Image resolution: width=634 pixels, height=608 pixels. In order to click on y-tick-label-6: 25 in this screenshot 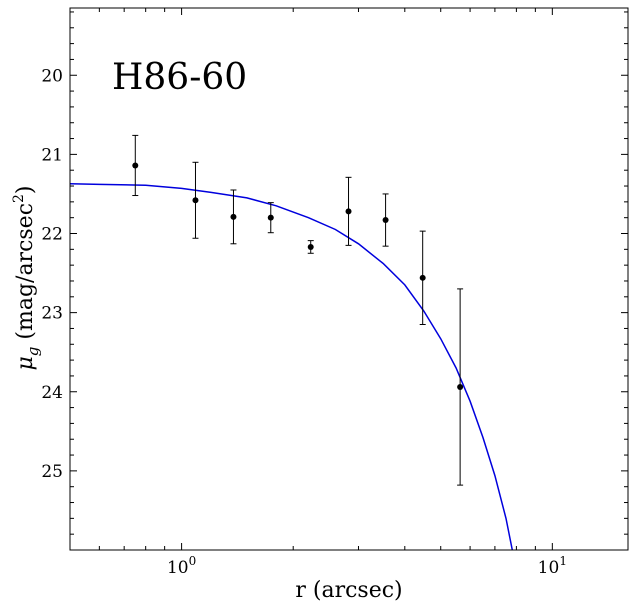, I will do `click(52, 472)`.